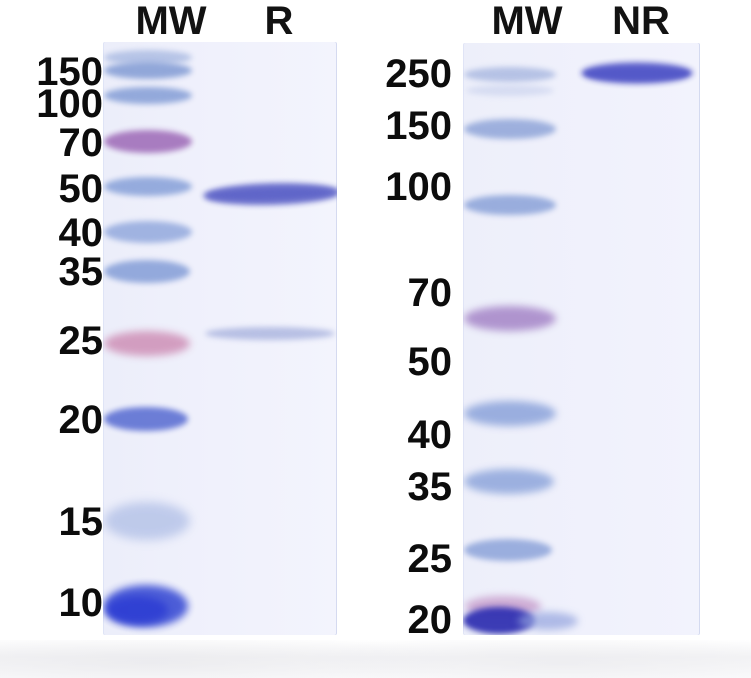  Describe the element at coordinates (410, 339) in the screenshot. I see `mw-label-column-right: 250 150 100 70 50 40 35 25 20` at that location.